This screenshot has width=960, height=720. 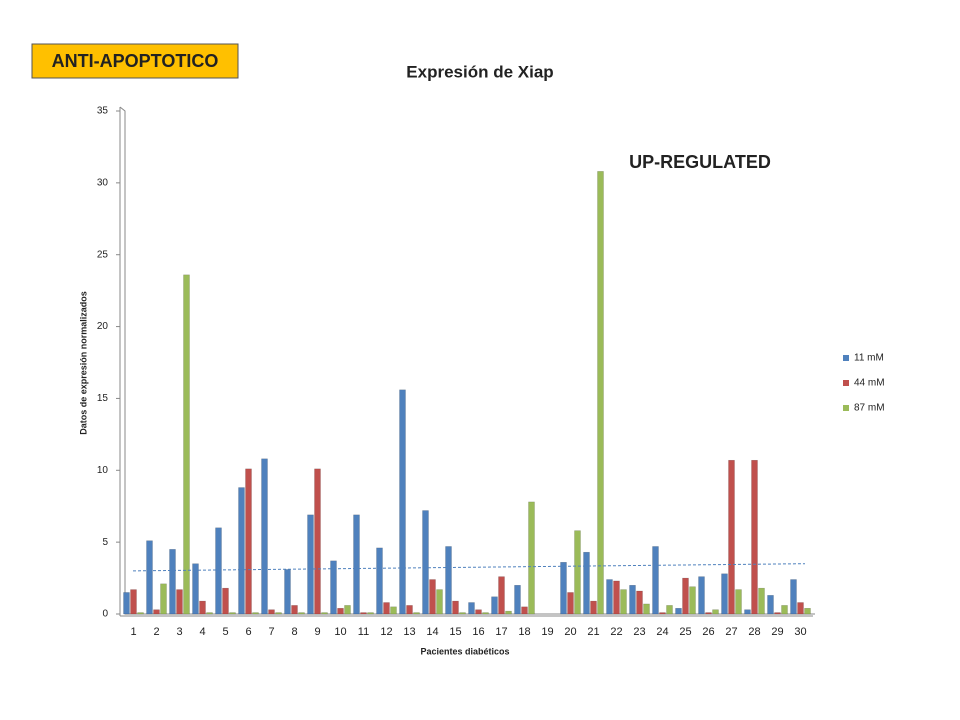 What do you see at coordinates (479, 71) in the screenshot?
I see `chart-title: Expresión de Xiap` at bounding box center [479, 71].